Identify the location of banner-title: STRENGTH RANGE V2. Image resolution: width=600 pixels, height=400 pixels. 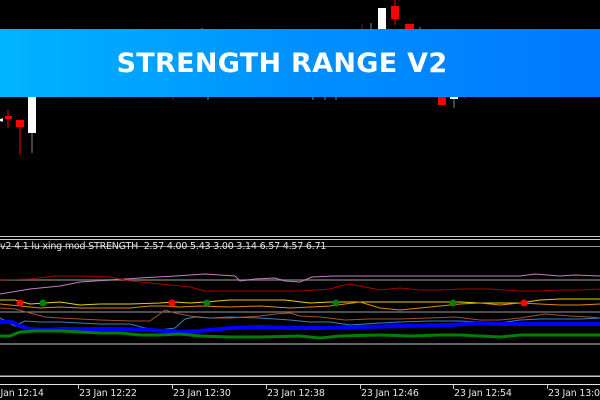
(282, 63).